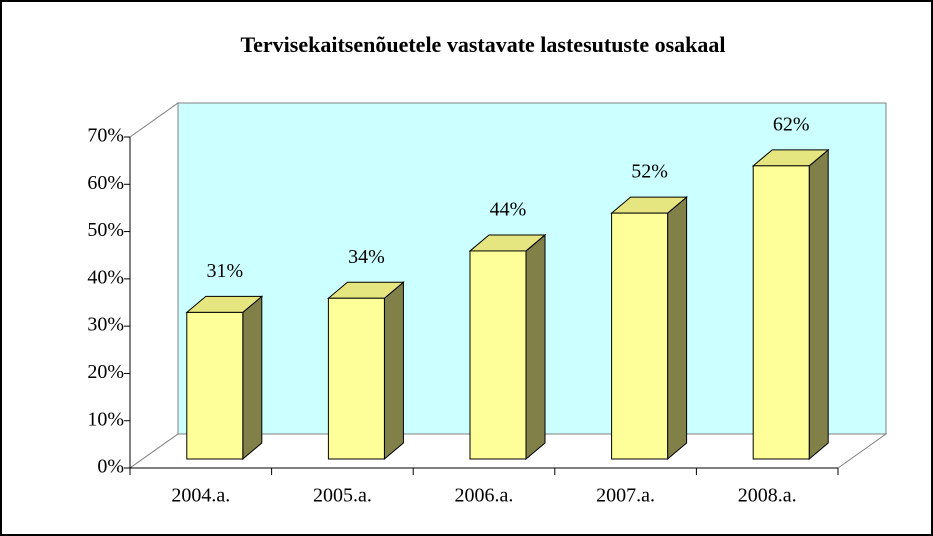  I want to click on y-tick-label: 20%, so click(105, 372).